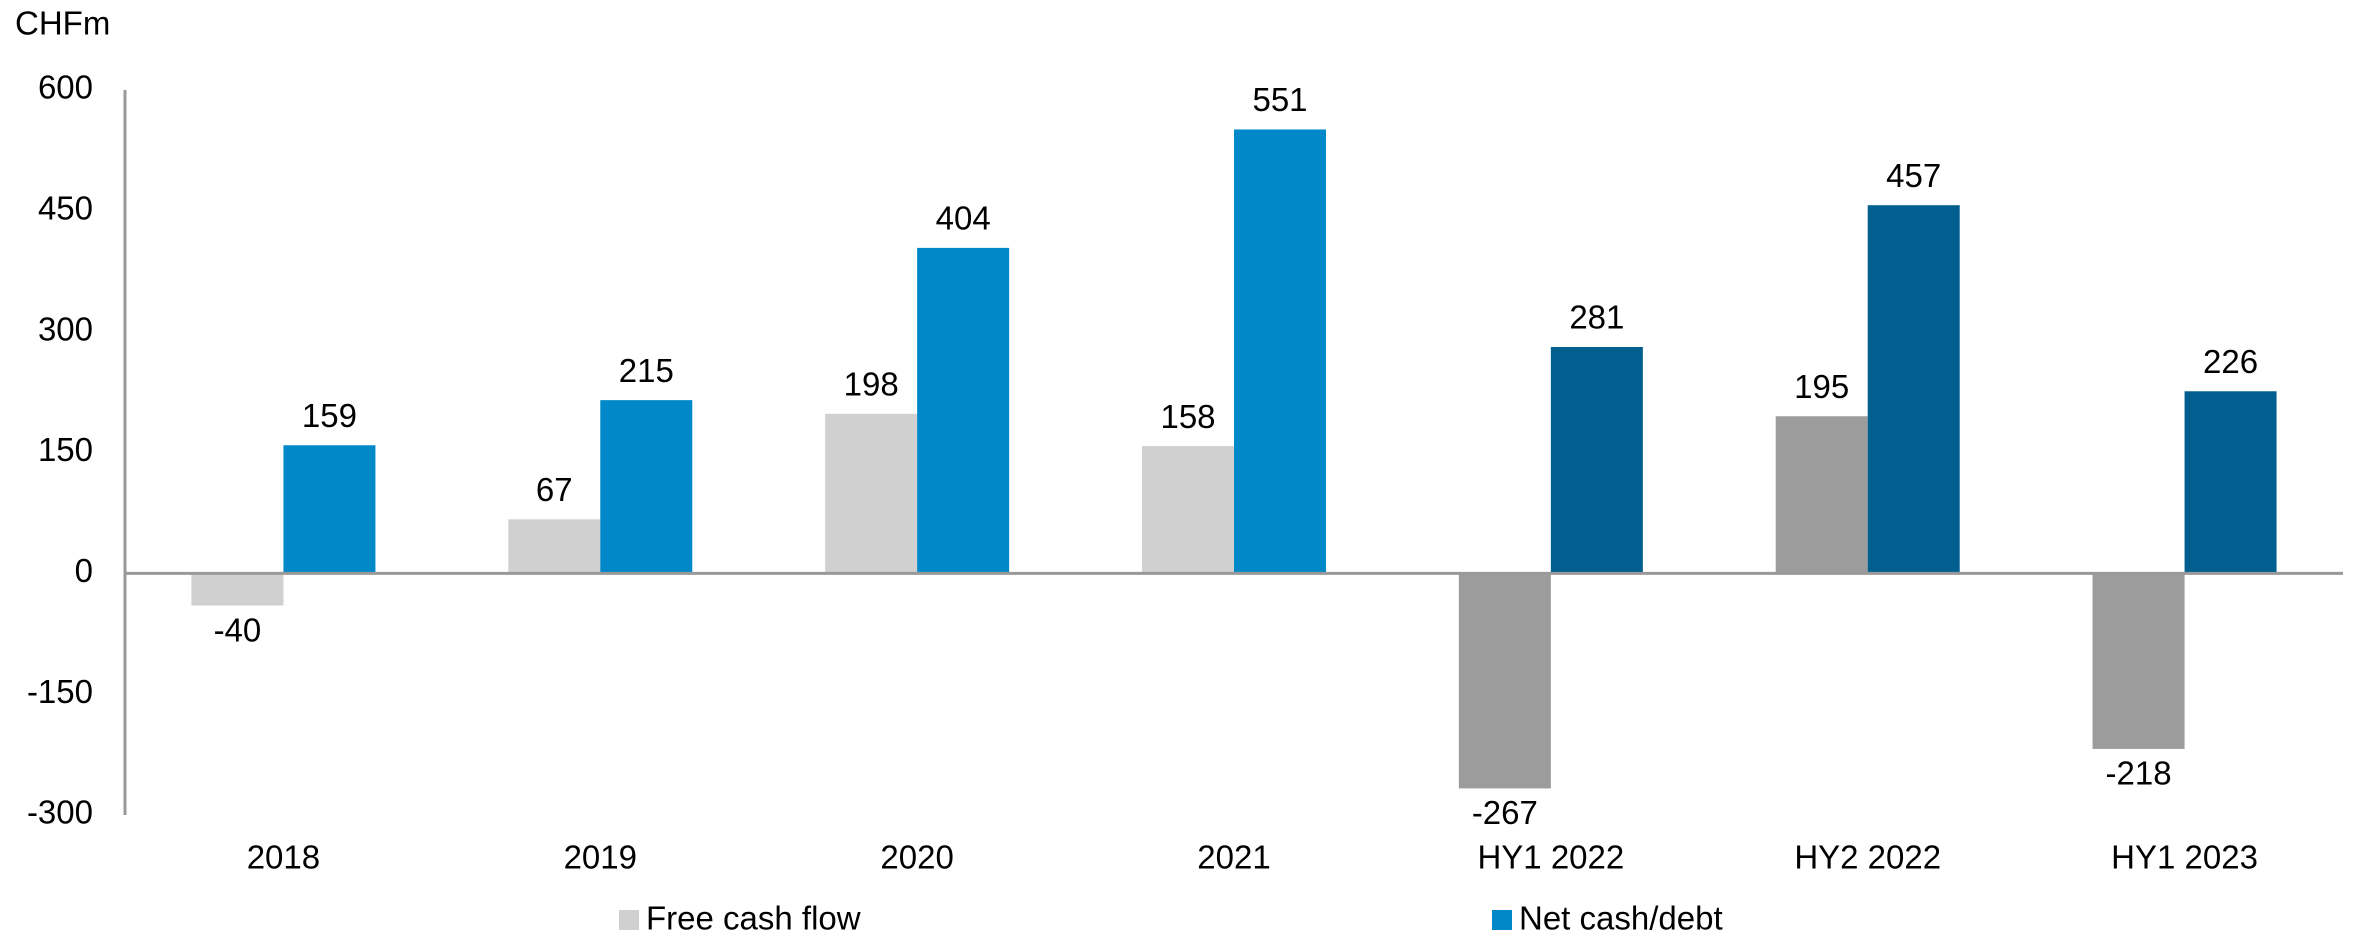 The height and width of the screenshot is (938, 2357). What do you see at coordinates (65, 328) in the screenshot?
I see `y-tick-label: 300` at bounding box center [65, 328].